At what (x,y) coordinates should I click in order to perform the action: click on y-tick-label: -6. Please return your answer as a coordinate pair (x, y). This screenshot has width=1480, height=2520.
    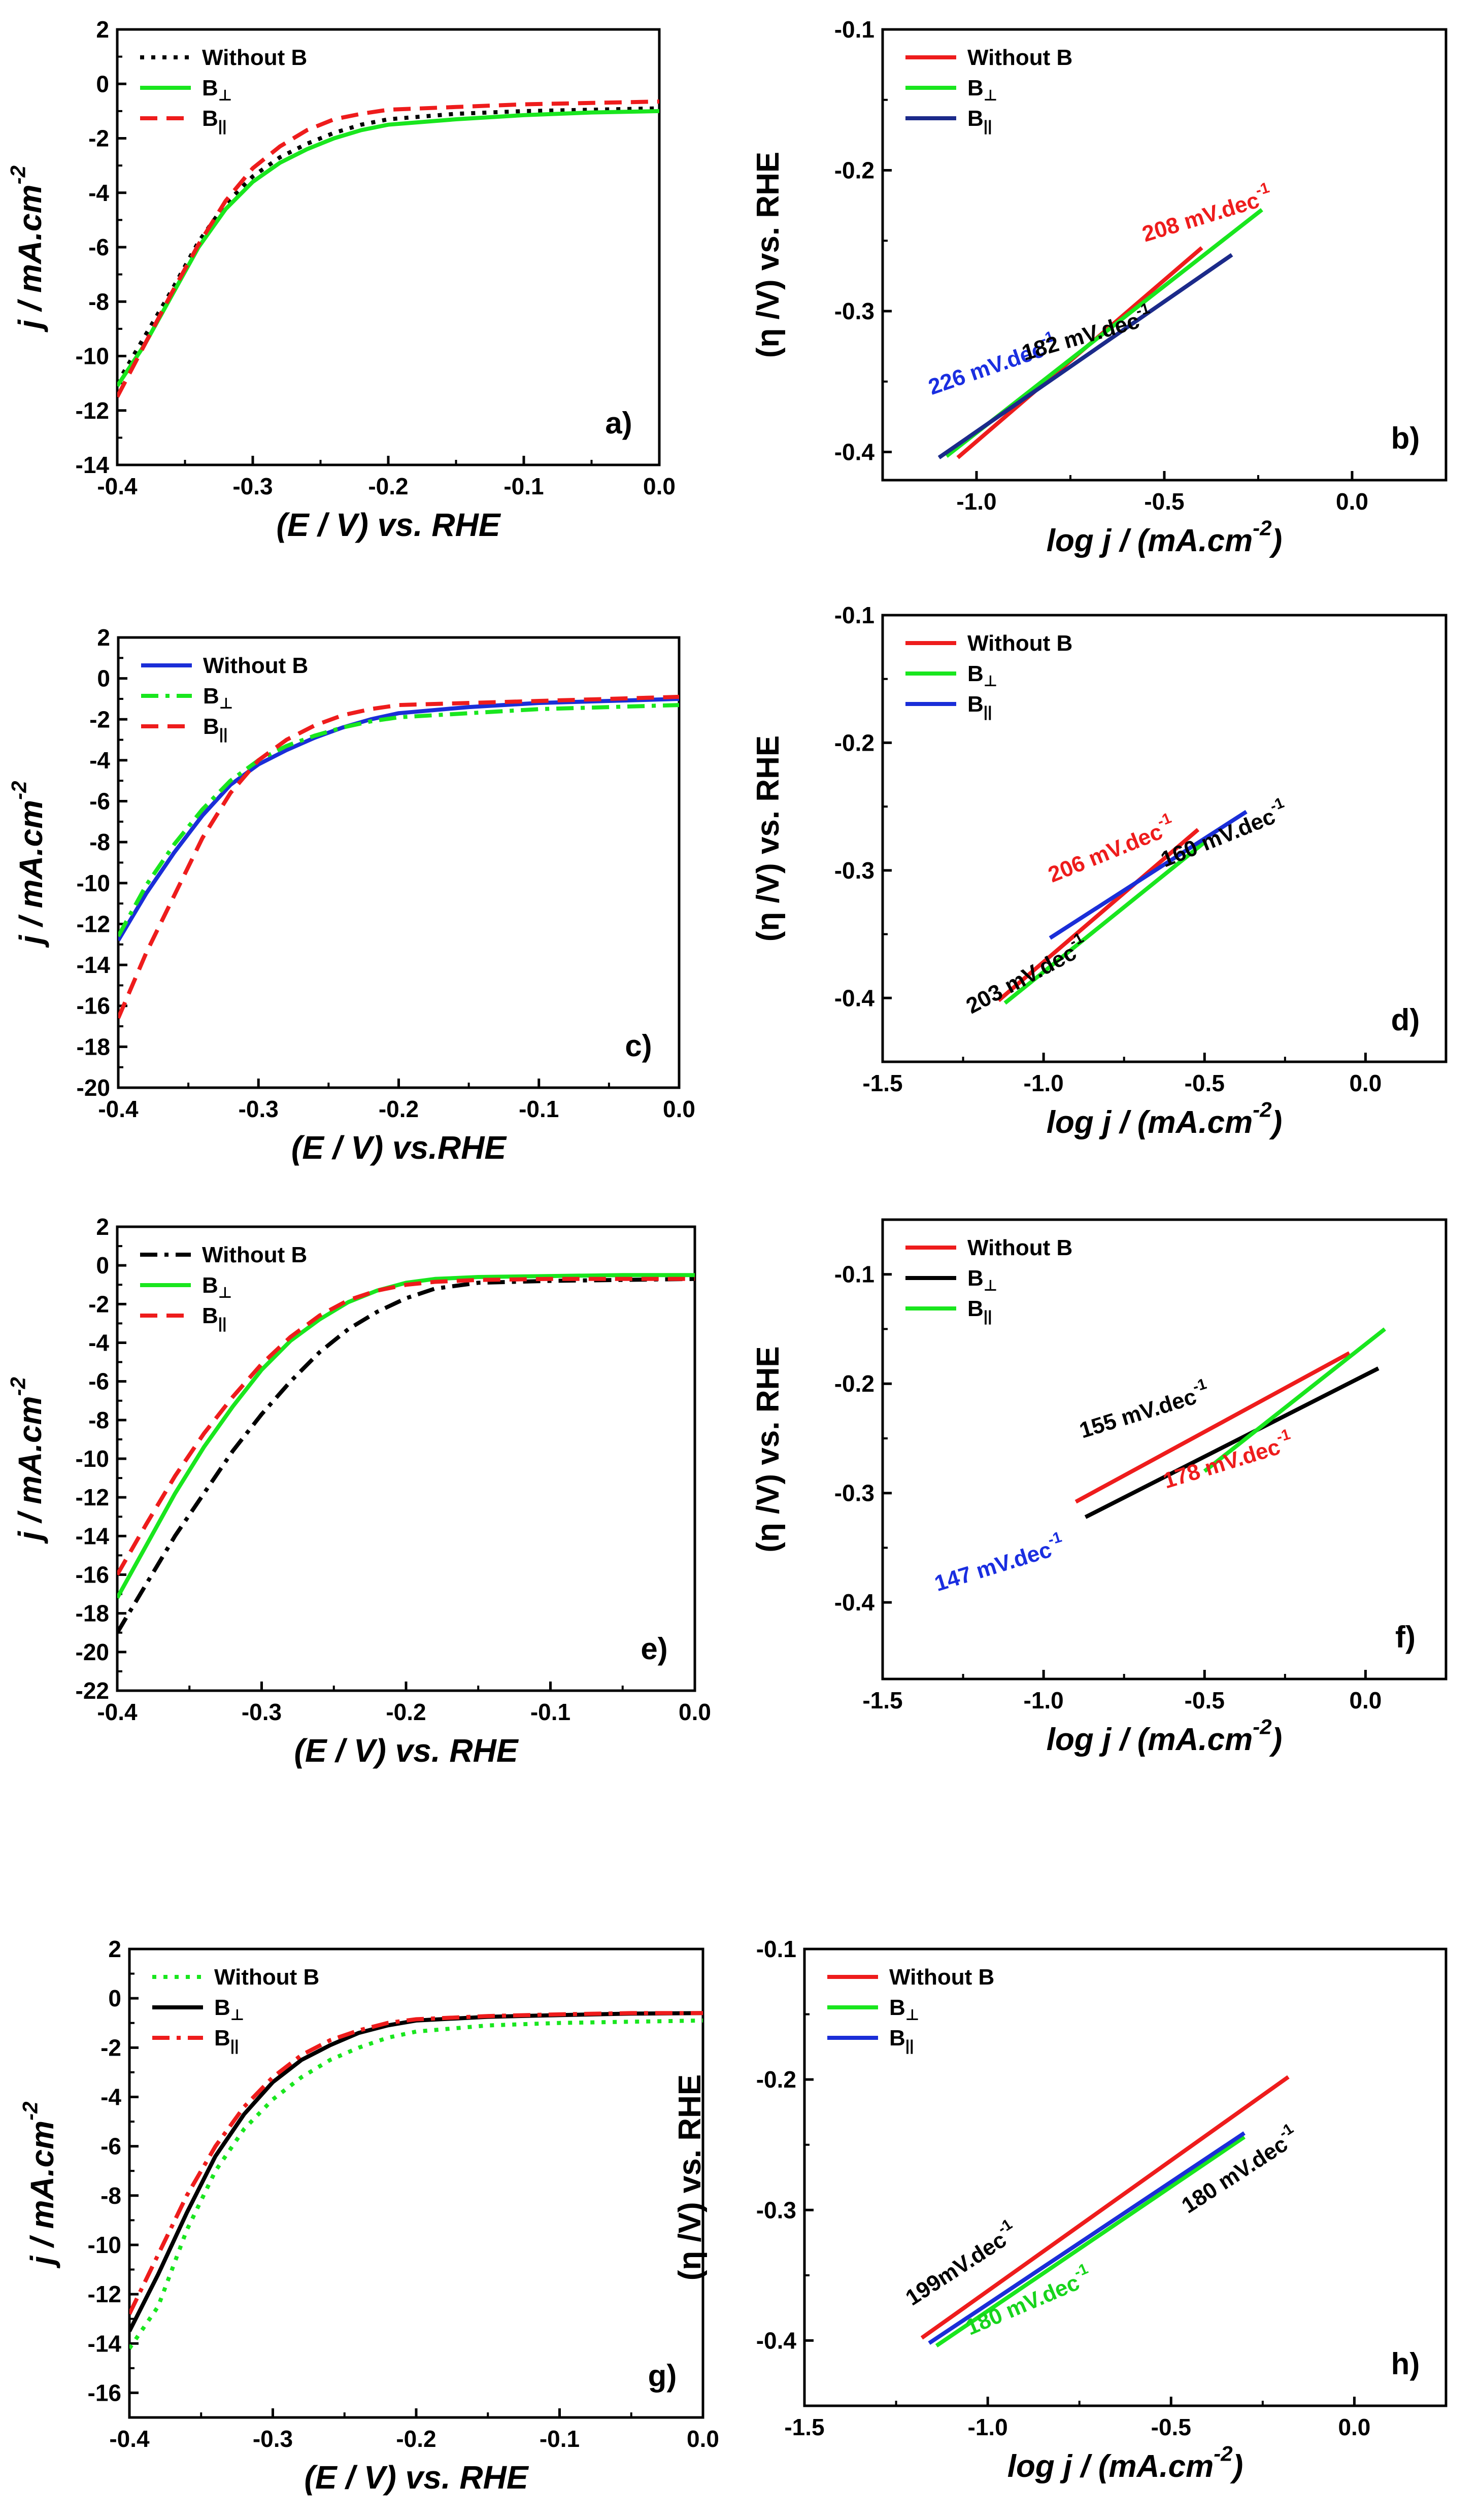
    Looking at the image, I should click on (110, 2146).